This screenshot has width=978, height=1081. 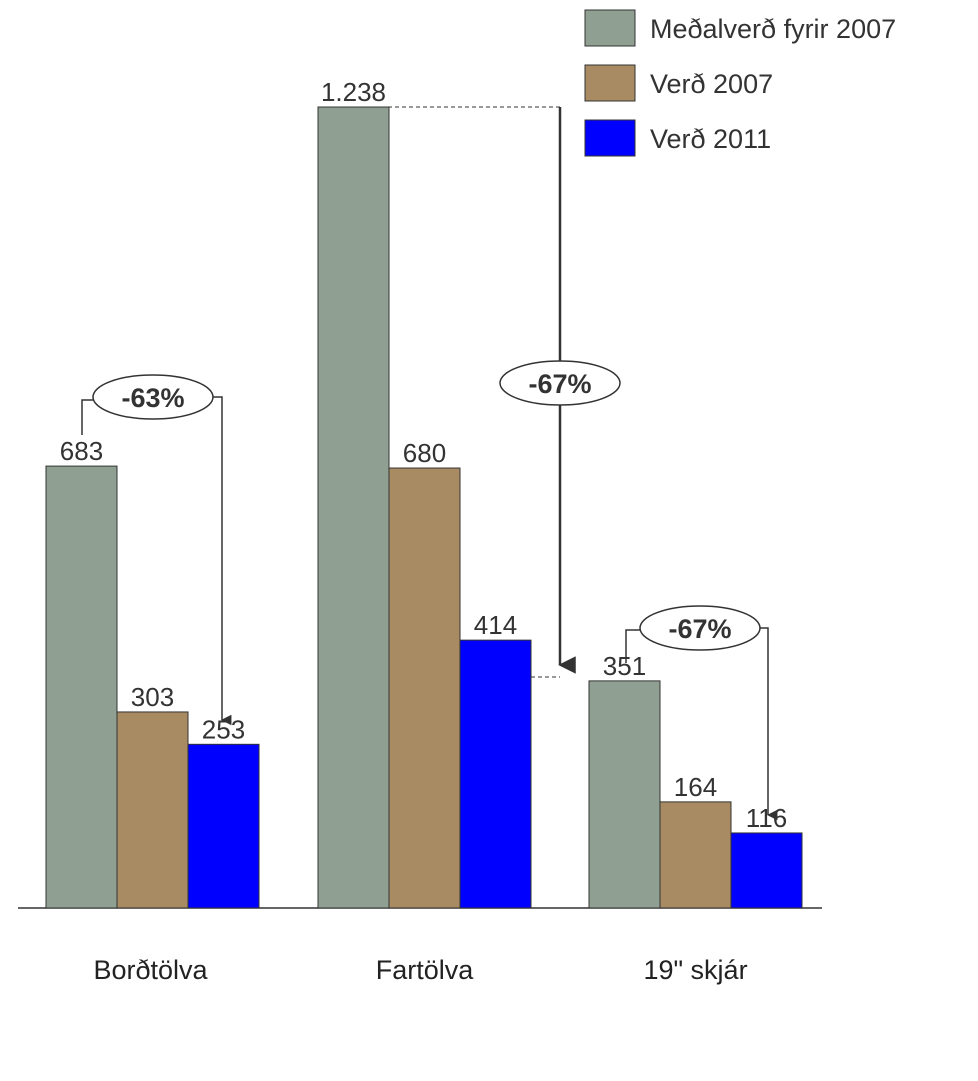 I want to click on value-label: 680, so click(x=424, y=453).